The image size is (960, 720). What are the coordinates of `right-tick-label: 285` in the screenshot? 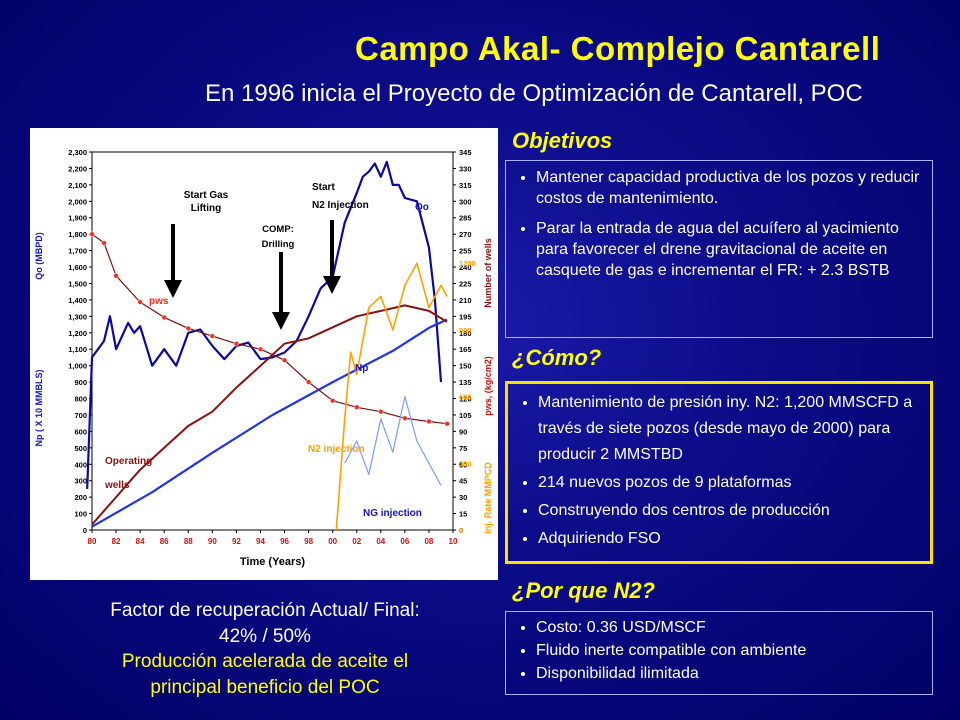 It's located at (465, 218).